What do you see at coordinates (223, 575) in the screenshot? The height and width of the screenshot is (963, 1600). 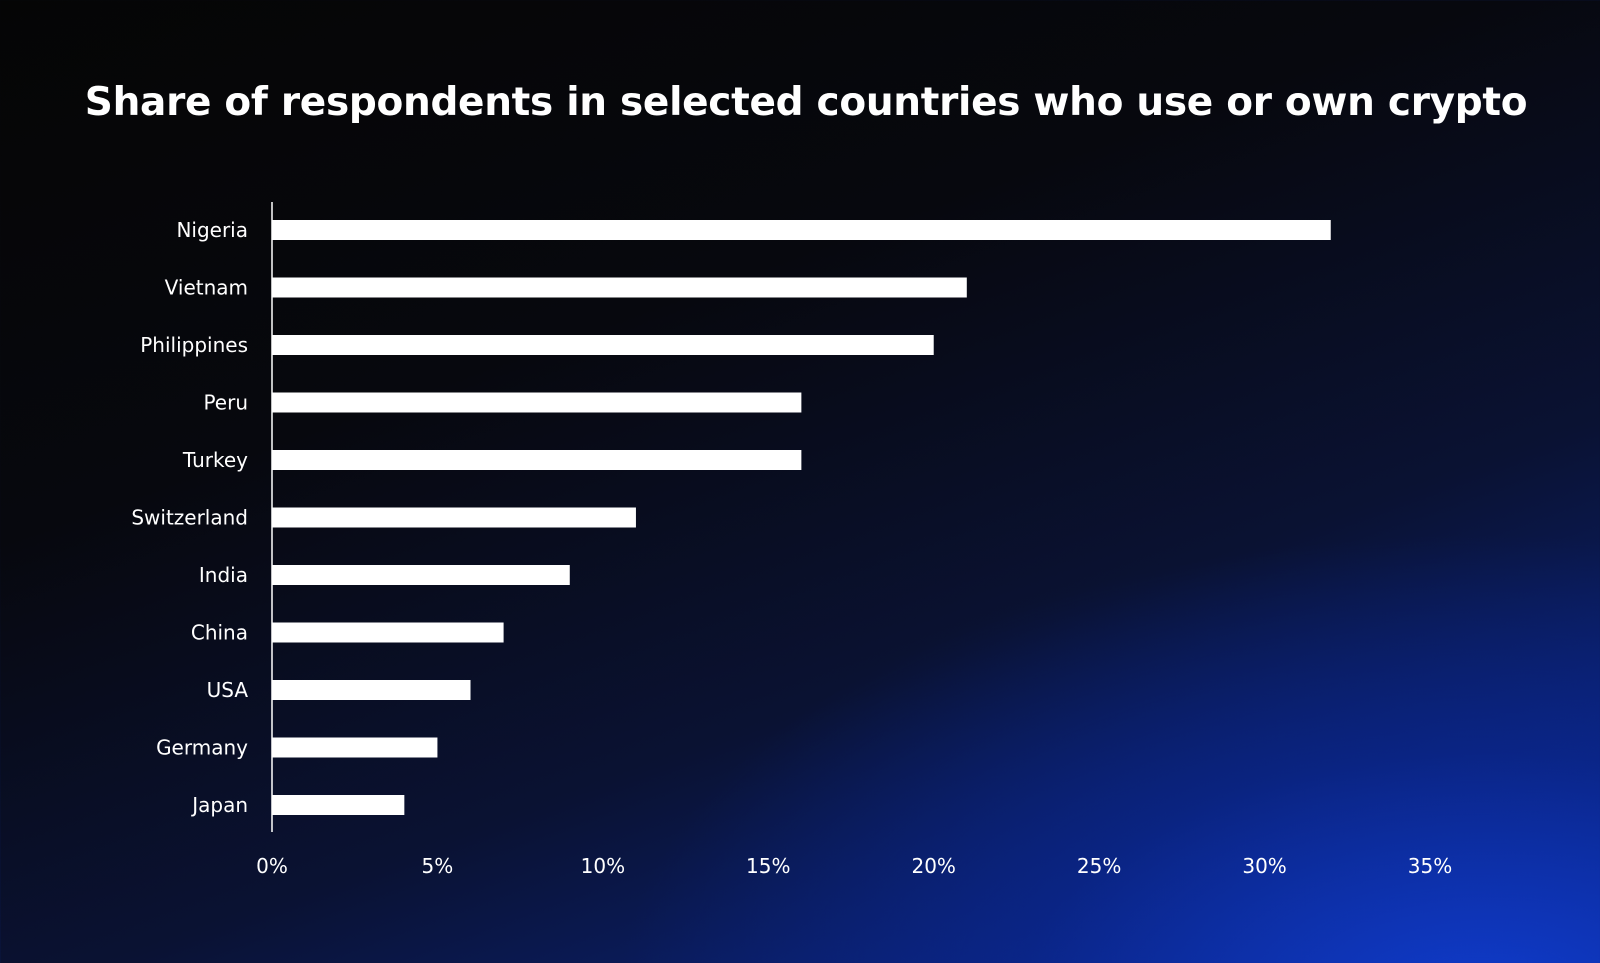 I see `category-label-india: India` at bounding box center [223, 575].